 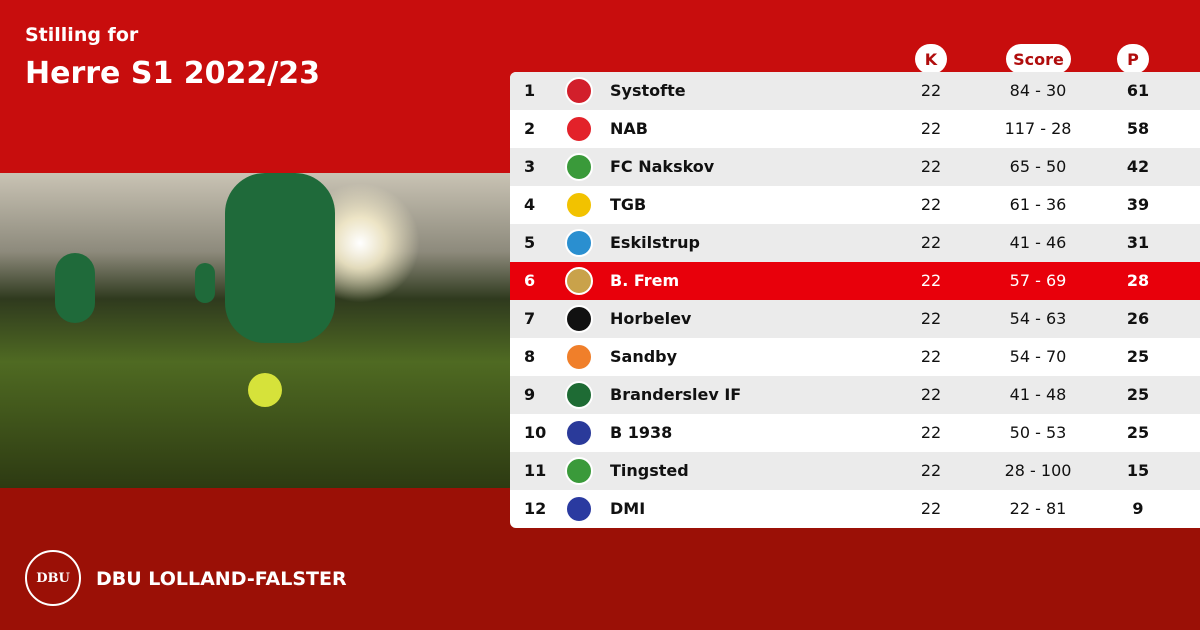 What do you see at coordinates (1038, 432) in the screenshot?
I see `score-cell: 50 - 53` at bounding box center [1038, 432].